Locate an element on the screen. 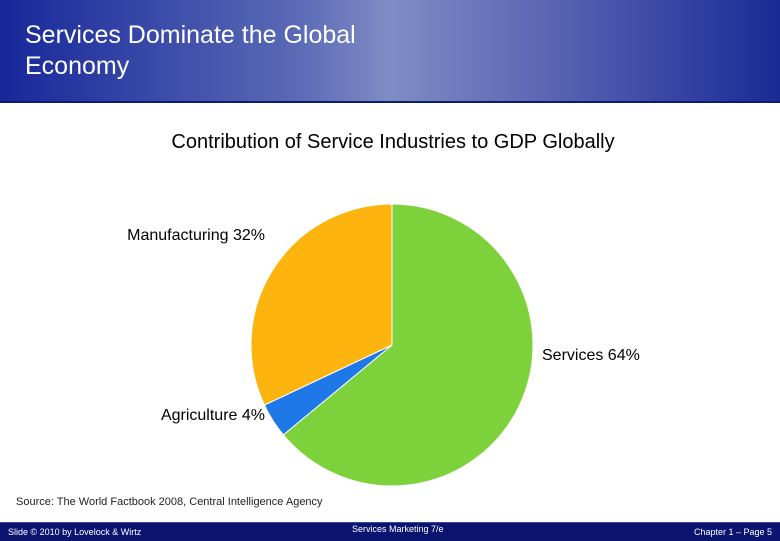  slide-title-line-2: Economy is located at coordinates (77, 66).